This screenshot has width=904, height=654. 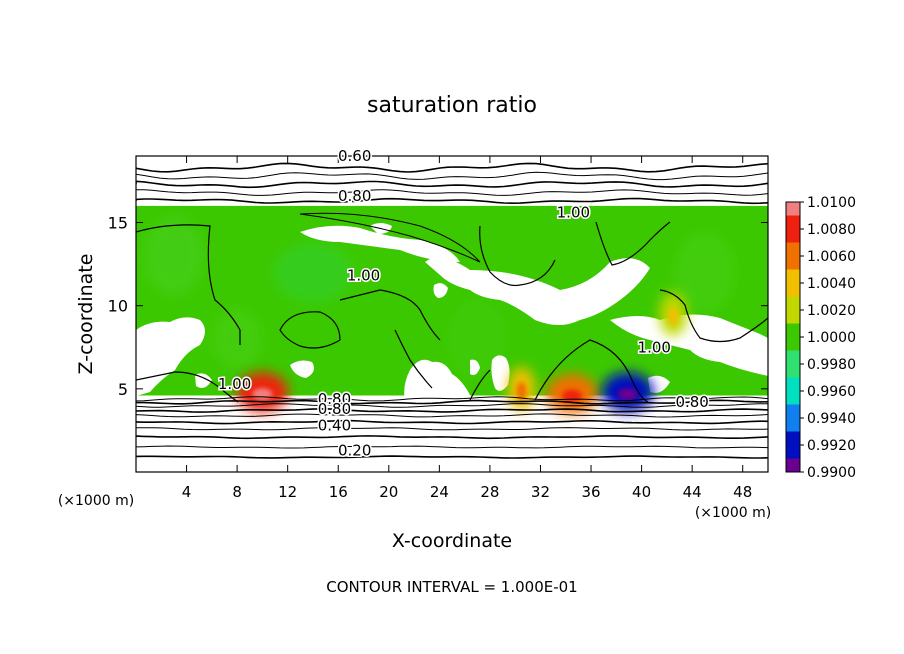 I want to click on x-tick-label: 28, so click(x=489, y=492).